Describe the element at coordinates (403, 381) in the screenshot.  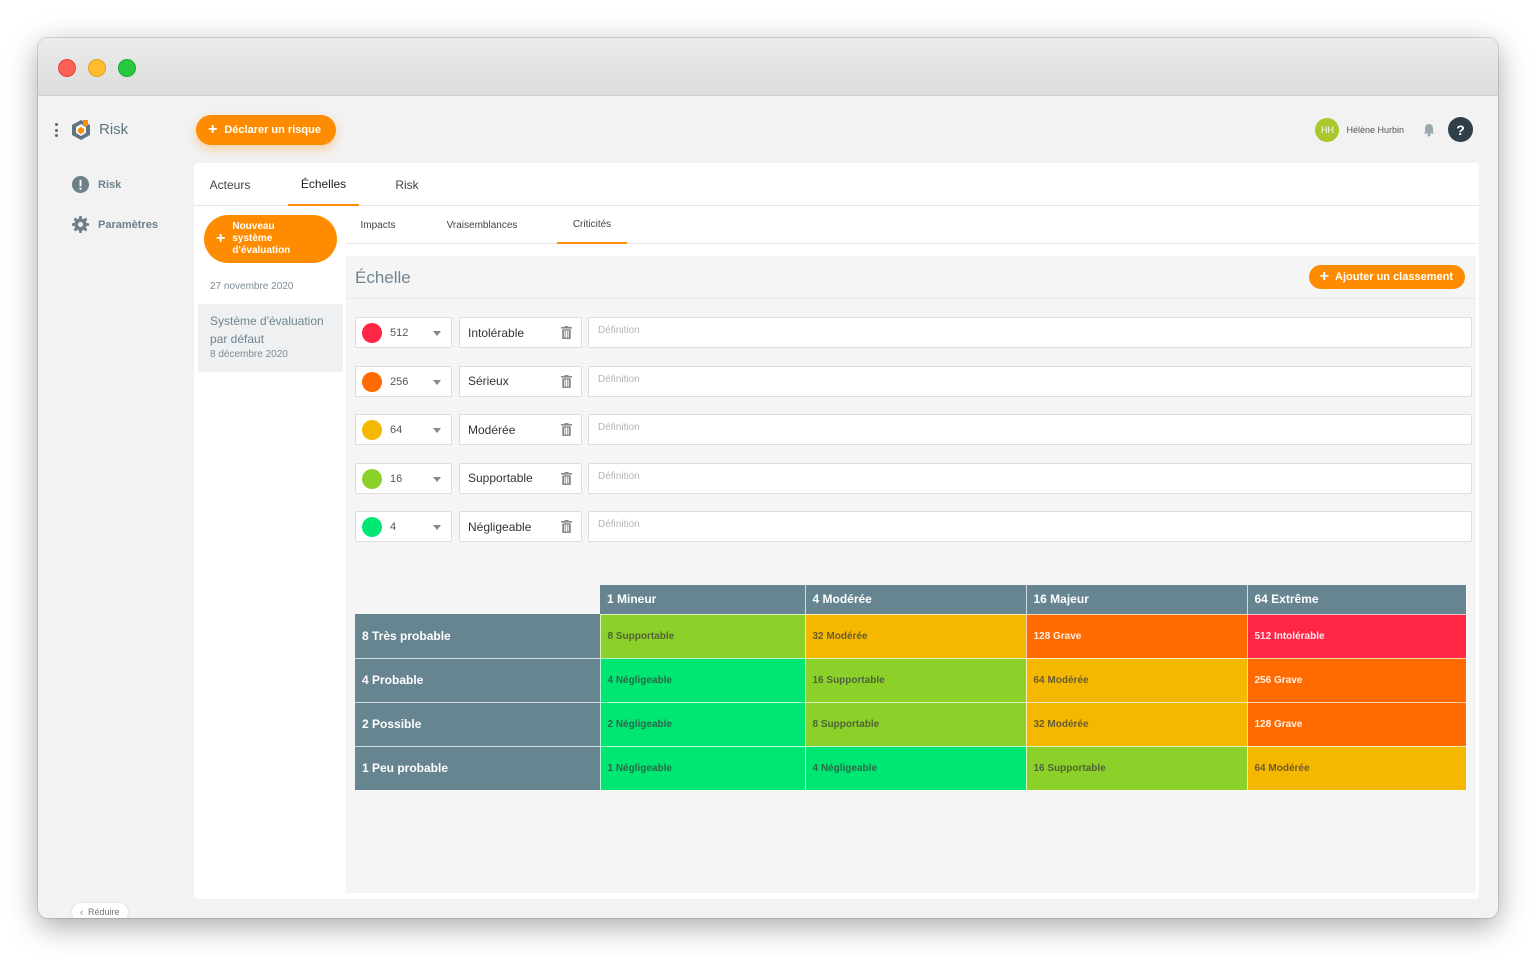
I see `scale-value-select: 256` at that location.